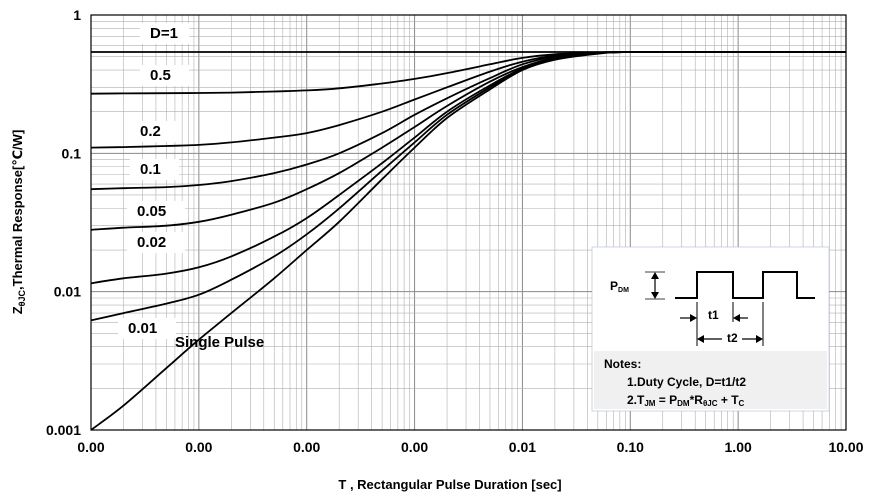 Image resolution: width=870 pixels, height=502 pixels. What do you see at coordinates (219, 342) in the screenshot?
I see `curve-label-single-pulse: Single Pulse` at bounding box center [219, 342].